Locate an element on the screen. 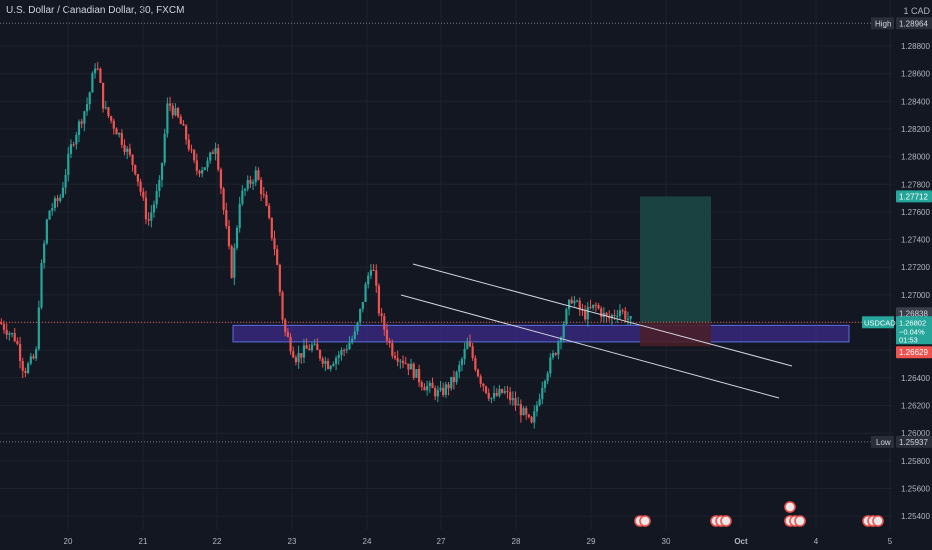 The width and height of the screenshot is (932, 550). symbol-badge-text: USDCAD is located at coordinates (880, 322).